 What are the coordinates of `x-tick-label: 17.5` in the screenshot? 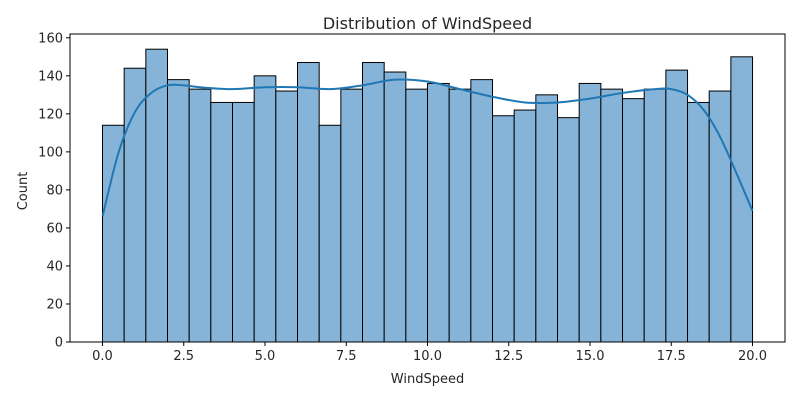 It's located at (671, 356).